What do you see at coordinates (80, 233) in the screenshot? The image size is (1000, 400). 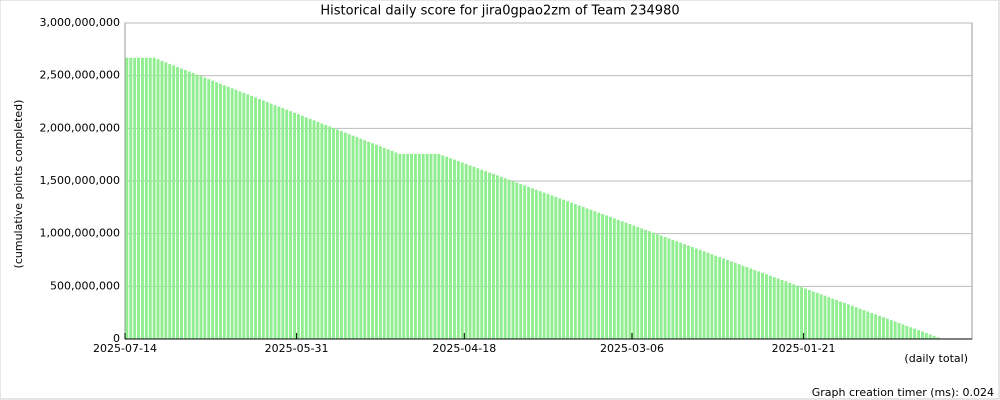 I see `y-tick-label: 1,000,000,000` at bounding box center [80, 233].